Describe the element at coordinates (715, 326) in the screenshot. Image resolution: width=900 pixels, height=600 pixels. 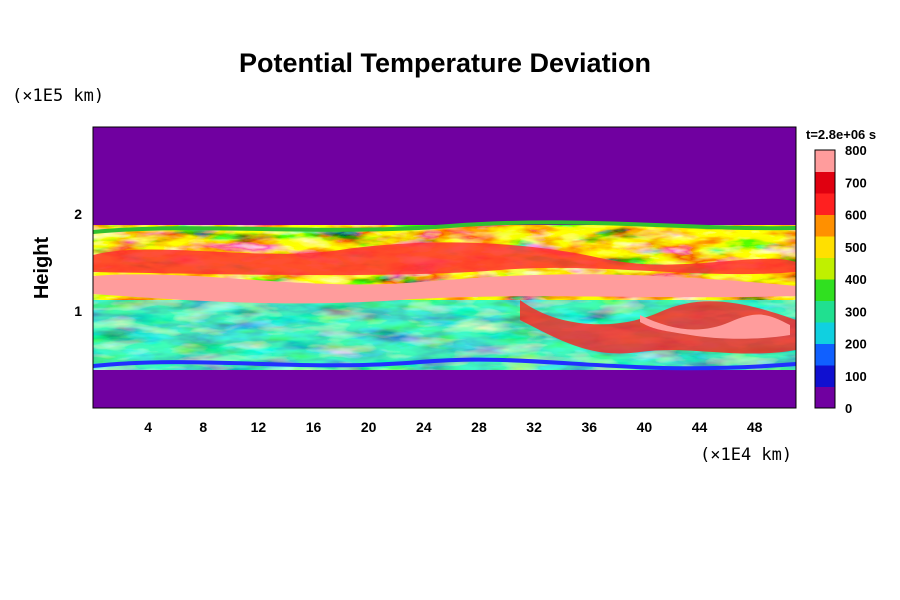
I see `lower-plume-core` at that location.